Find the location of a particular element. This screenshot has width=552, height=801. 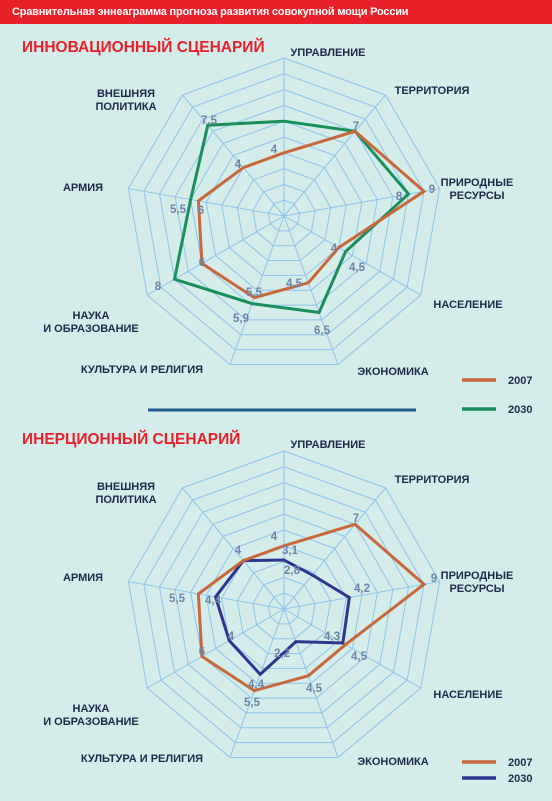

value-label: 4,2 is located at coordinates (362, 589).